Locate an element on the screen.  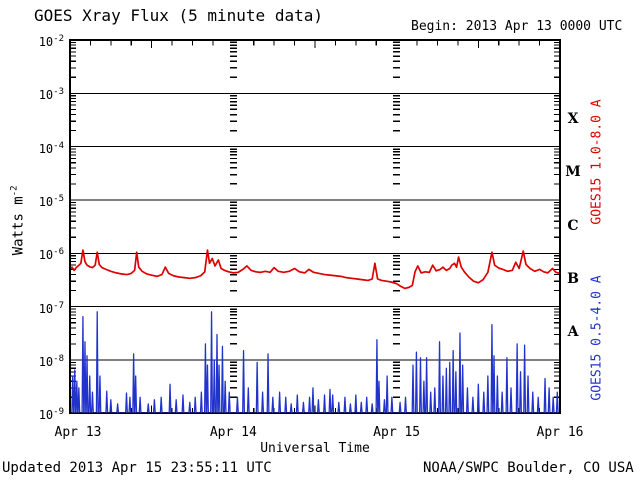
x-tick-label: Apr 16 is located at coordinates (560, 432).